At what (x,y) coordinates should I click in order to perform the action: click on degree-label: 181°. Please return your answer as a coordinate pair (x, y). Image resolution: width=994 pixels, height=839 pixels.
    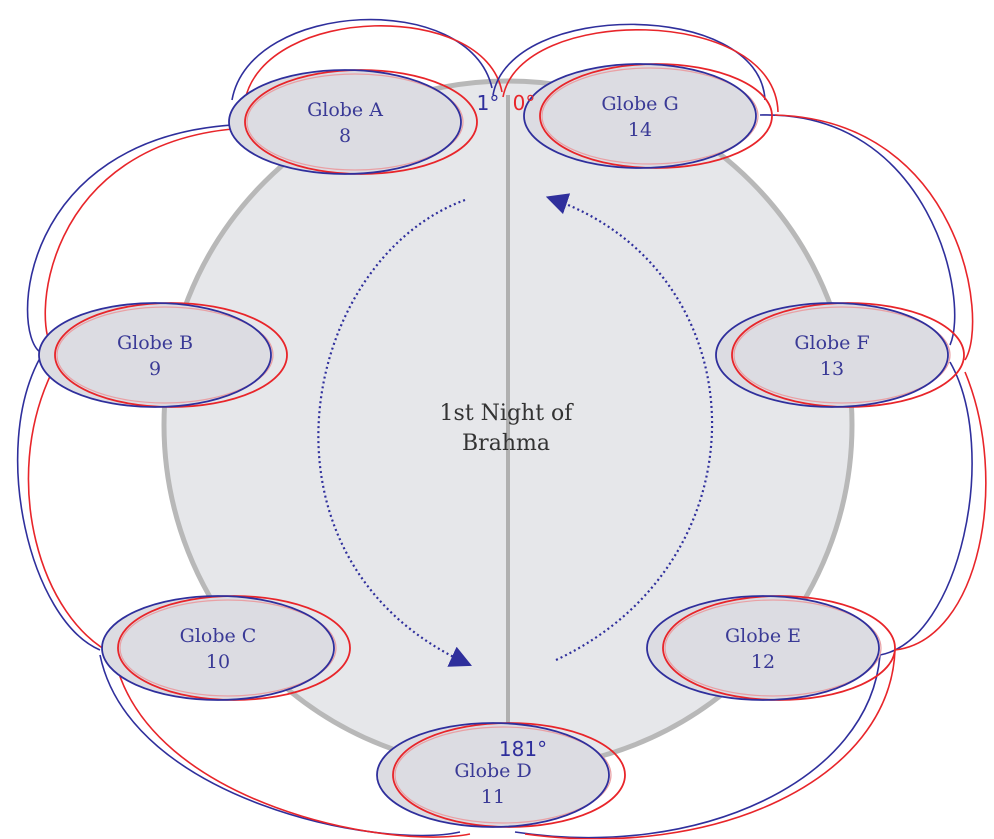
    Looking at the image, I should click on (523, 749).